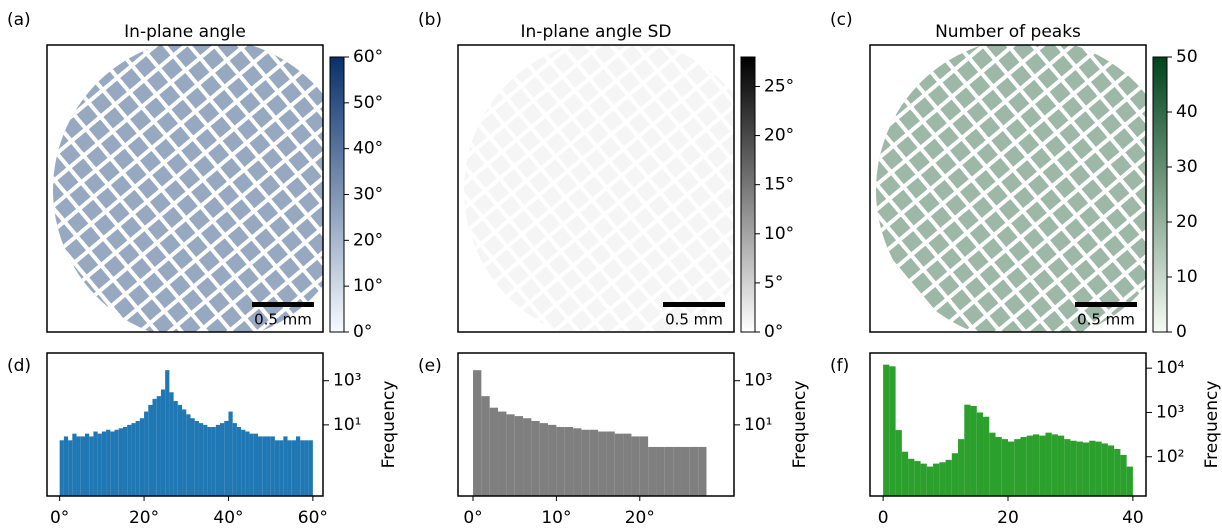  I want to click on scale-bar-label: 0.5 mm, so click(283, 320).